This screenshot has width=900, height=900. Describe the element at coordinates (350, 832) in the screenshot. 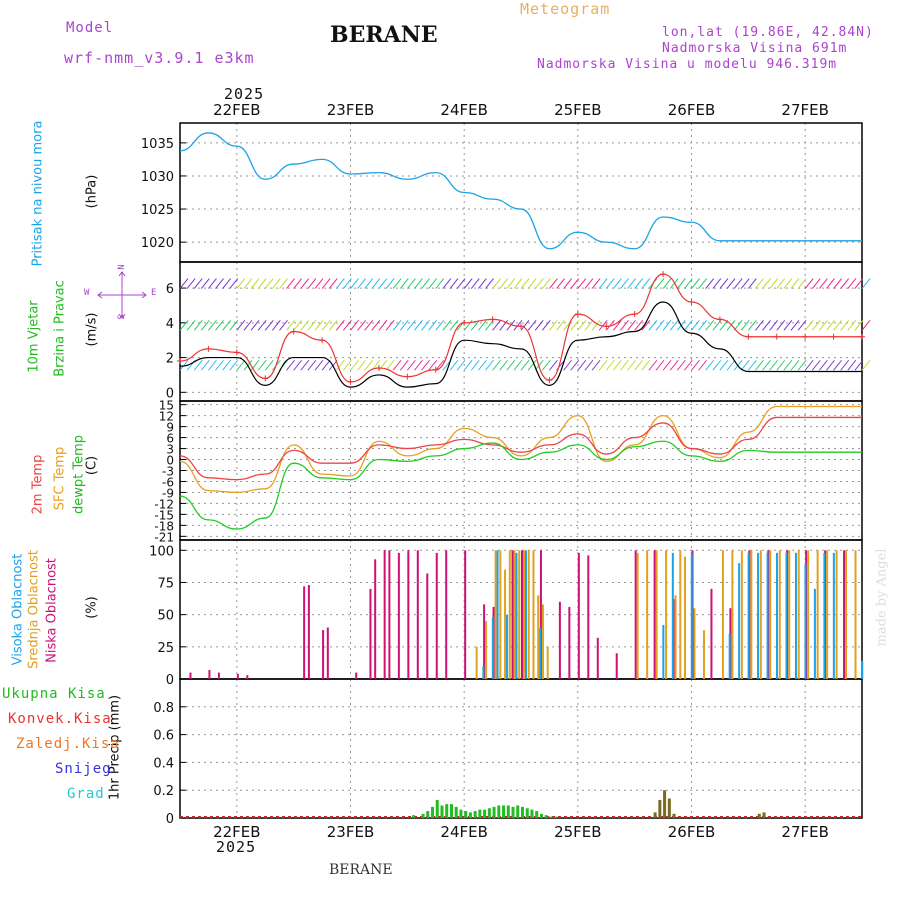

I see `date-label-bottom: 23FEB` at that location.